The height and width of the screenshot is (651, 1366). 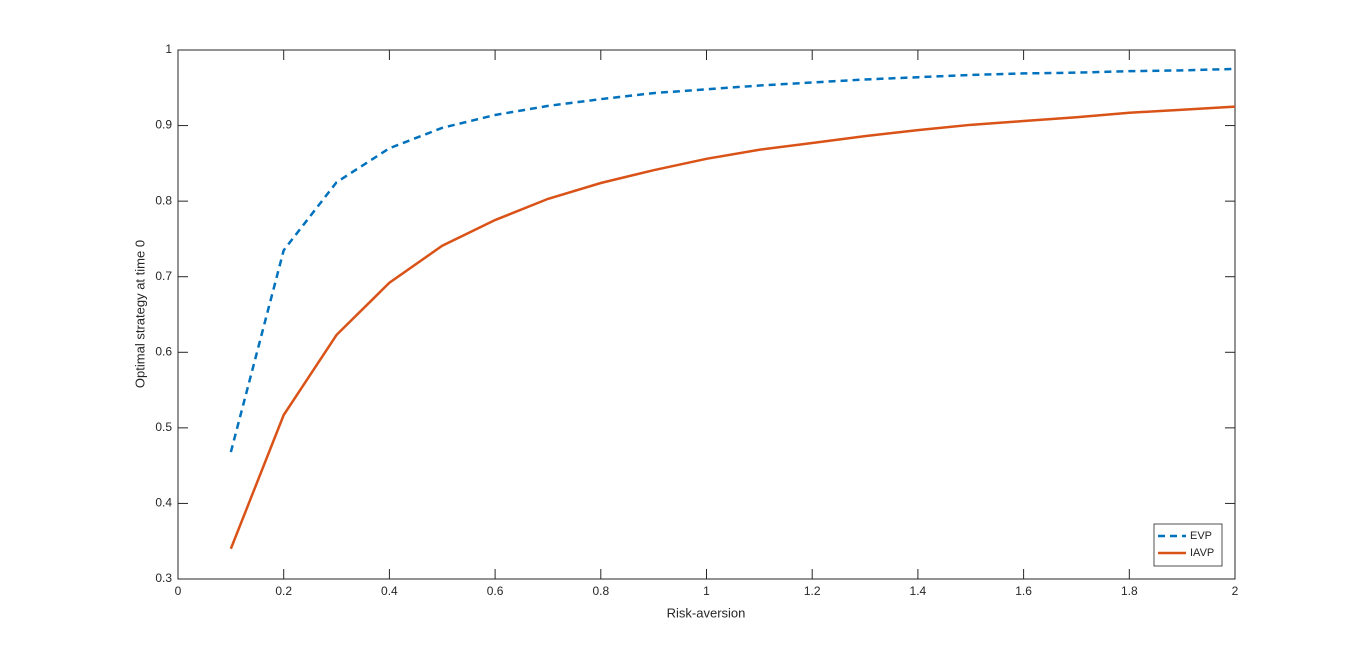 What do you see at coordinates (163, 200) in the screenshot?
I see `y-tick-label: 0.8` at bounding box center [163, 200].